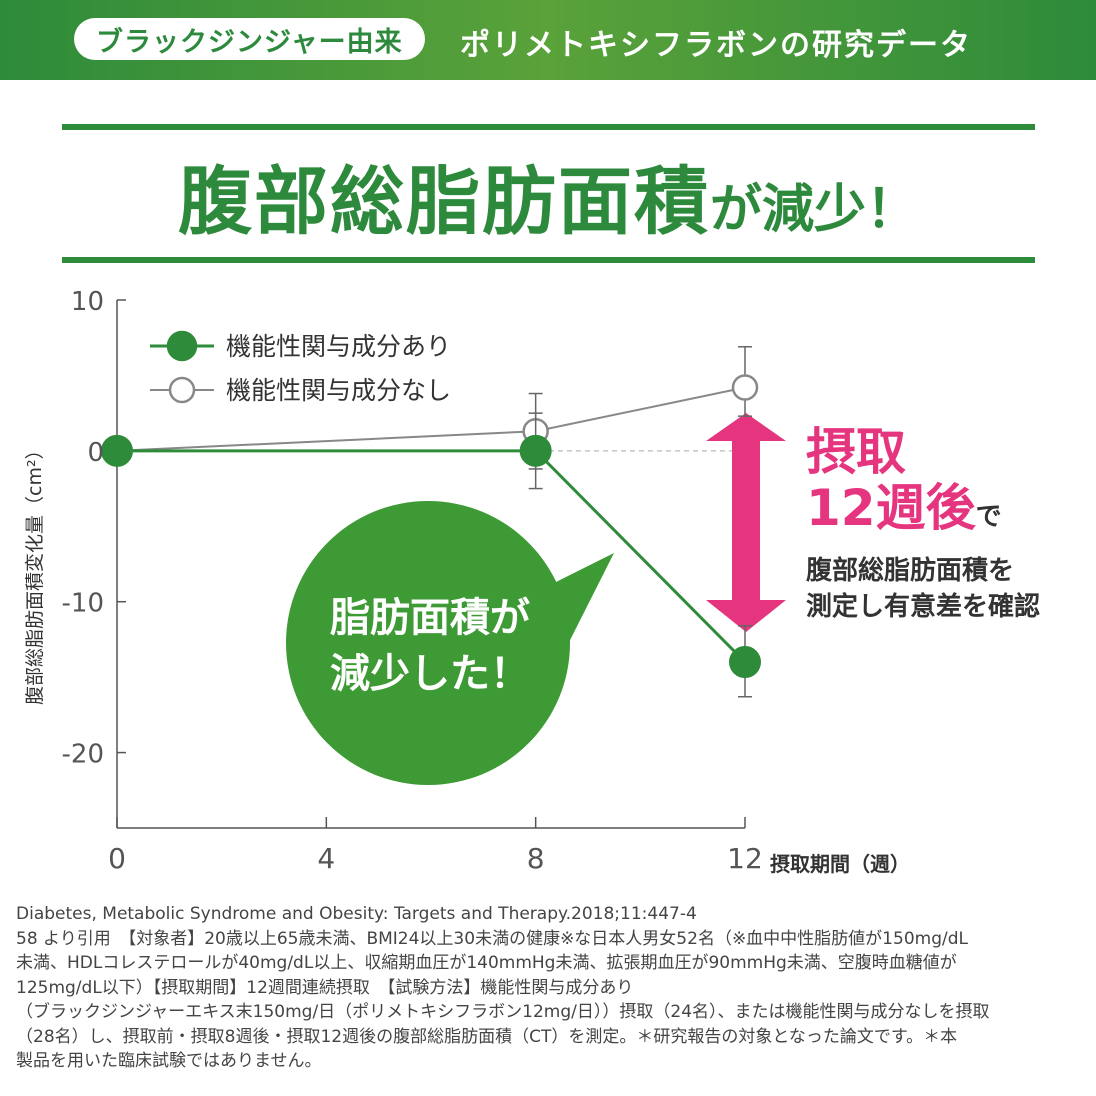 The width and height of the screenshot is (1096, 1096). I want to click on speech-bubble, so click(450, 643).